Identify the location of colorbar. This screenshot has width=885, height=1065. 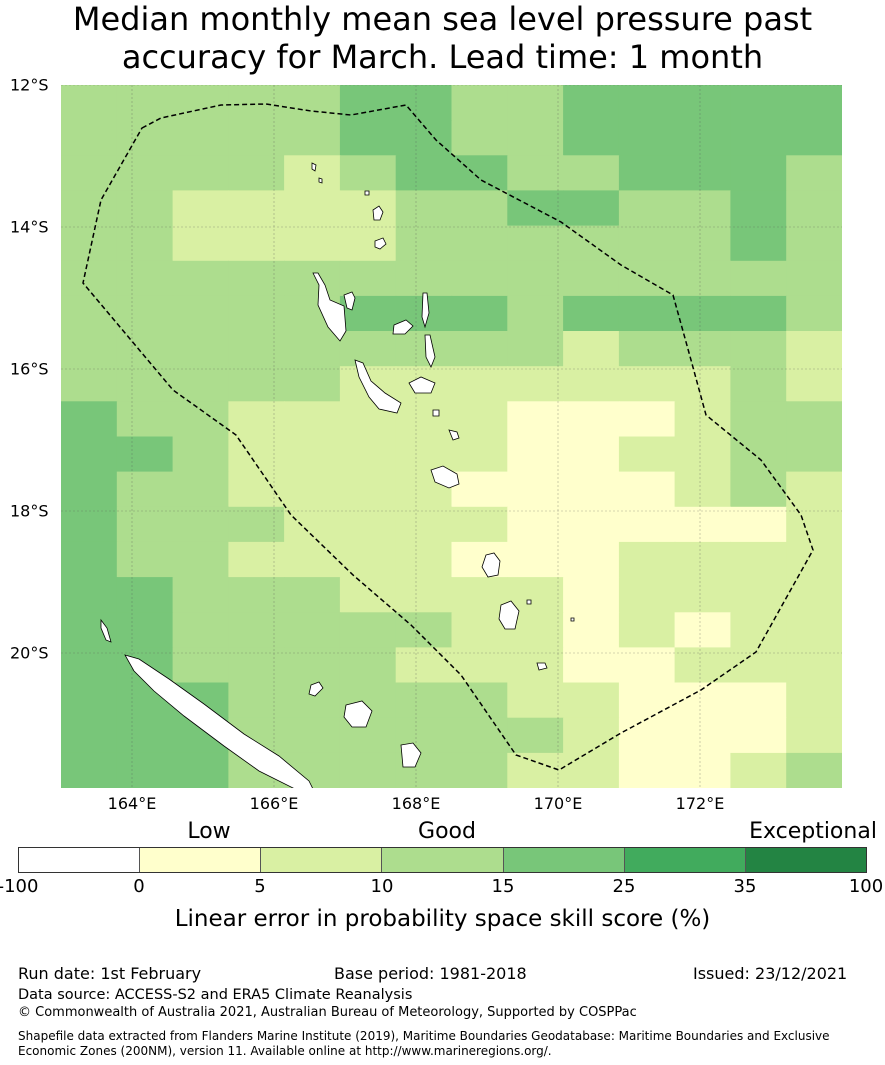
(442, 860).